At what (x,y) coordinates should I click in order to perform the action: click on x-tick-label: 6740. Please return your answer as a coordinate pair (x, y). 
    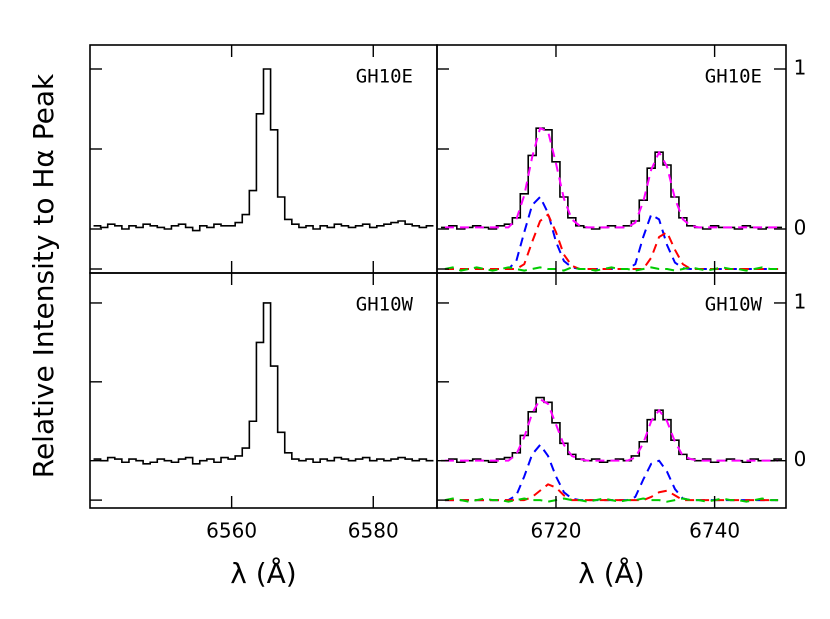
    Looking at the image, I should click on (714, 531).